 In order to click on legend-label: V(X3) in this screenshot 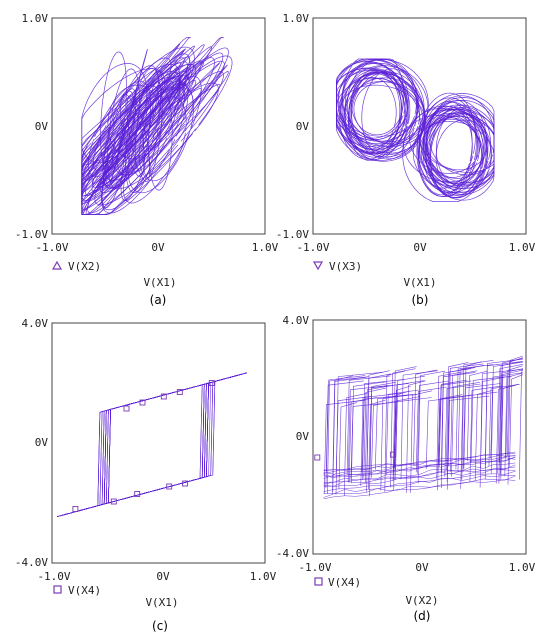, I will do `click(345, 266)`.